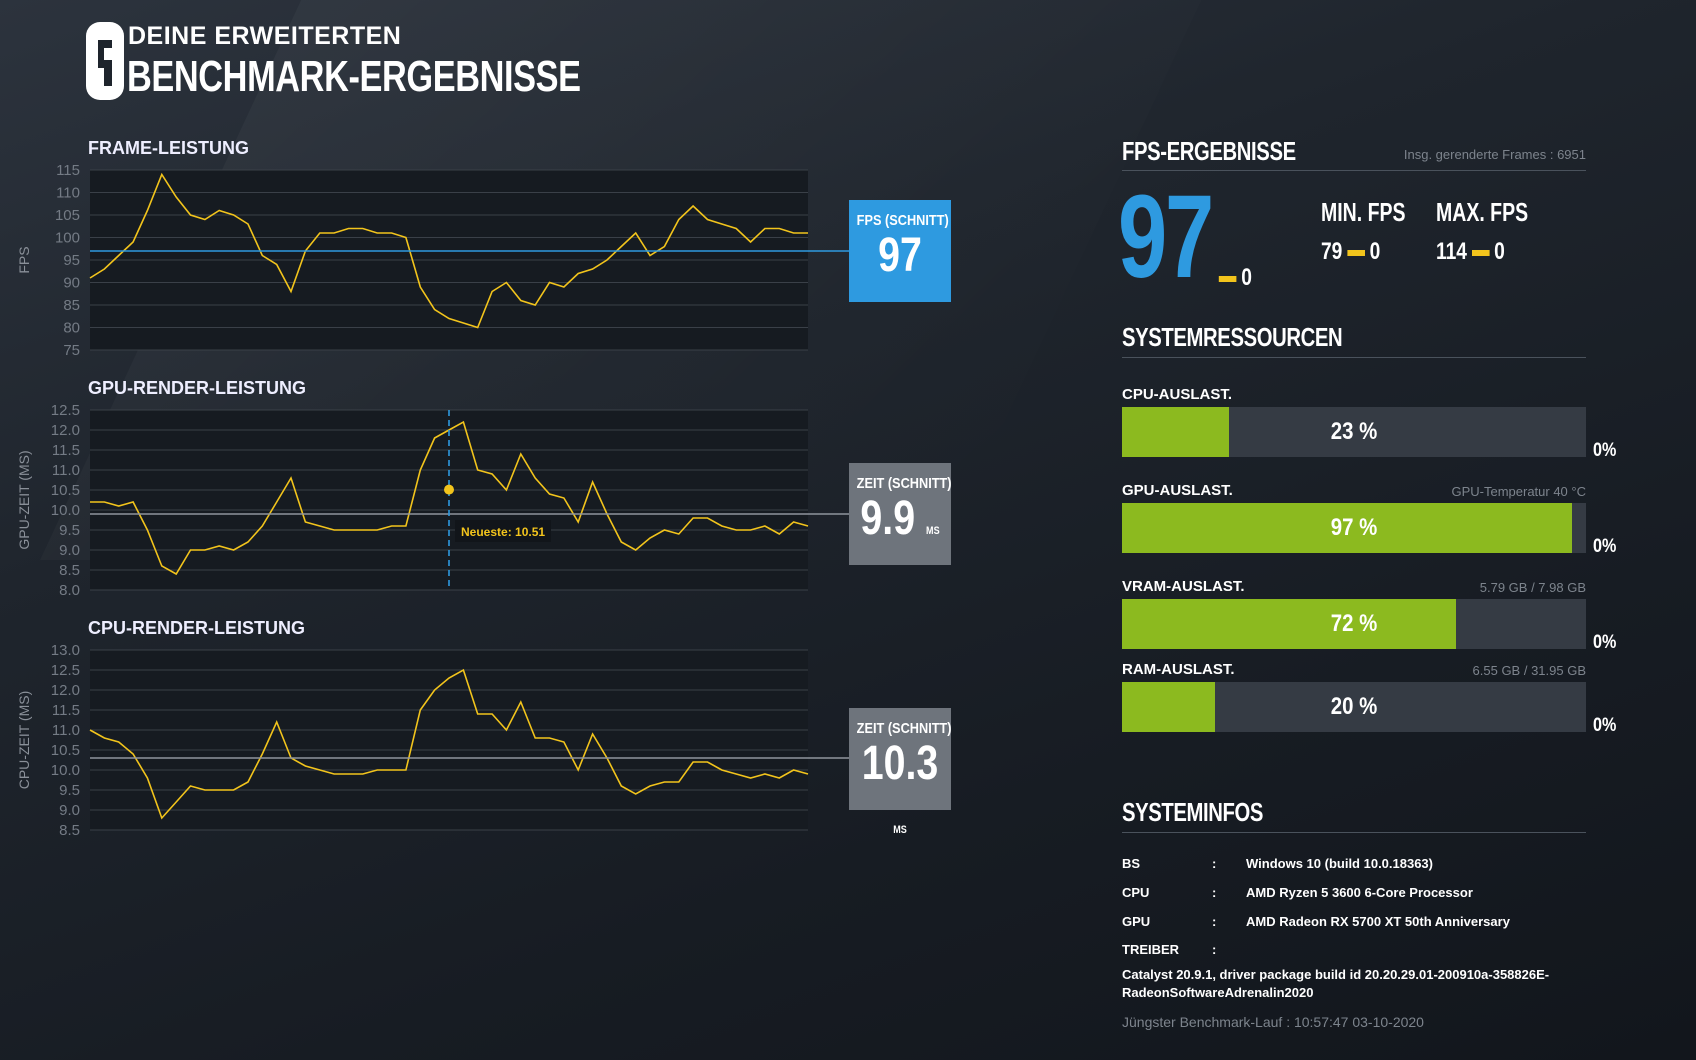 This screenshot has width=1696, height=1060. What do you see at coordinates (105, 61) in the screenshot?
I see `game-logo-icon` at bounding box center [105, 61].